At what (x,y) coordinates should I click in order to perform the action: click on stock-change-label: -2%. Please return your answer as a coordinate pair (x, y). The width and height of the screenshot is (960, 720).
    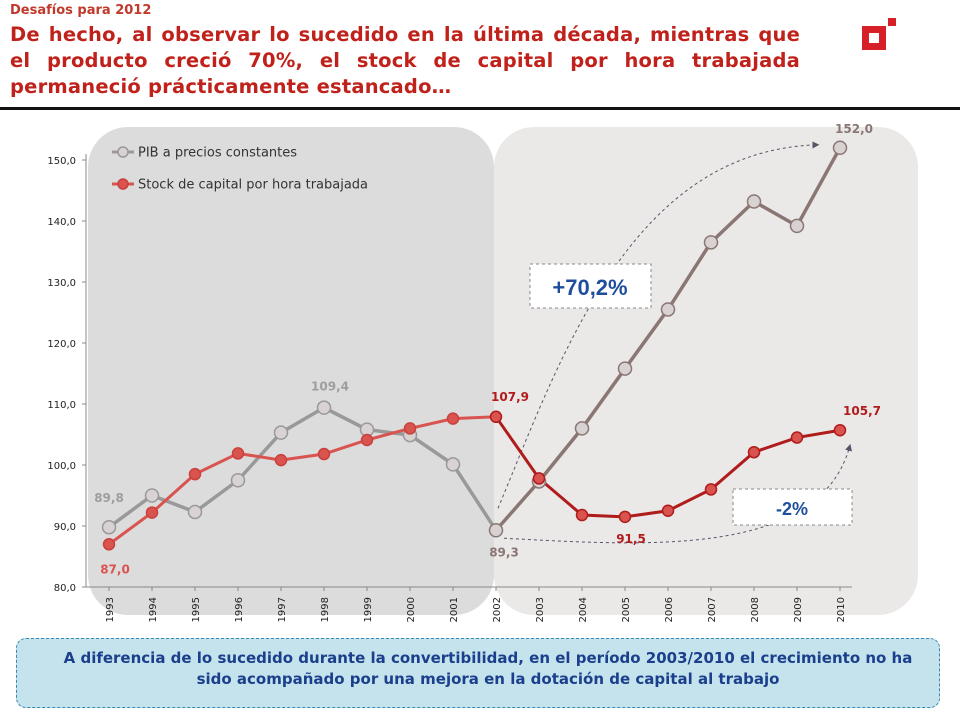
    Looking at the image, I should click on (792, 509).